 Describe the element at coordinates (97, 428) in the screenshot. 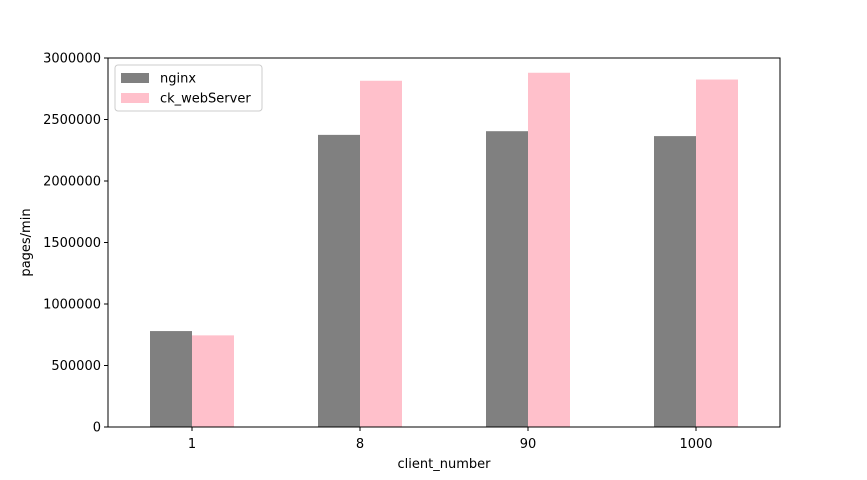

I see `y-tick-label: 0` at that location.